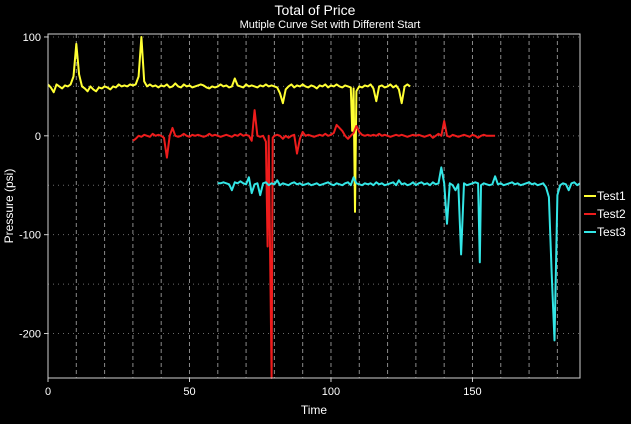 Image resolution: width=631 pixels, height=424 pixels. I want to click on x-tick-label: 50, so click(189, 392).